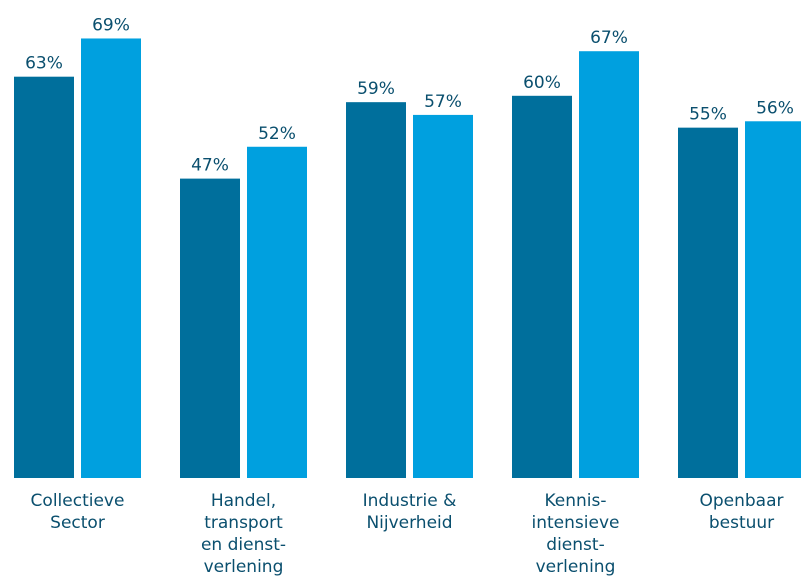  Describe the element at coordinates (78, 501) in the screenshot. I see `category-label-line: Collectieve` at that location.